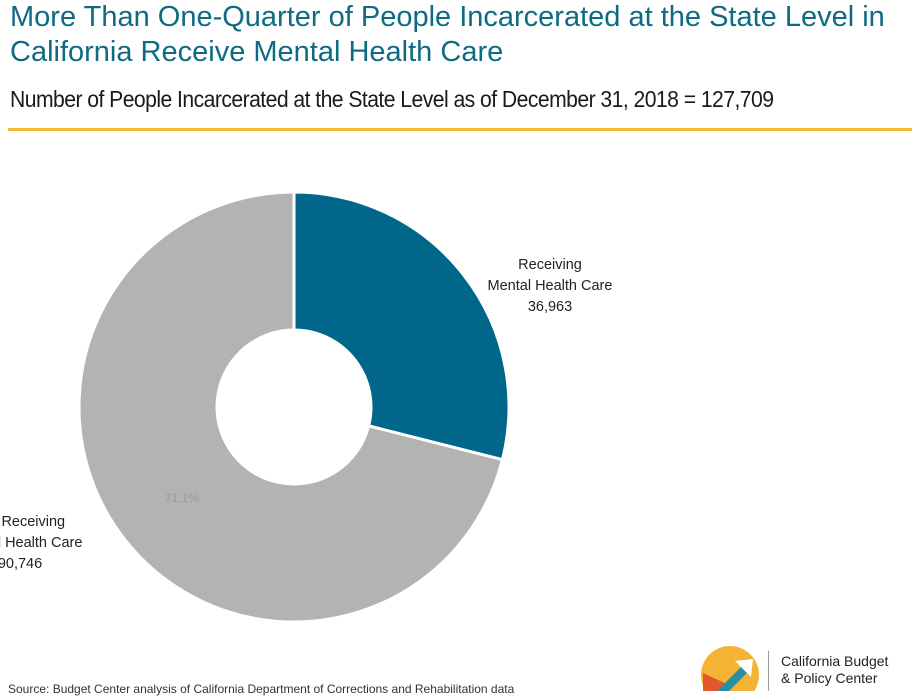 This screenshot has width=921, height=696. I want to click on logo-divider, so click(768, 671).